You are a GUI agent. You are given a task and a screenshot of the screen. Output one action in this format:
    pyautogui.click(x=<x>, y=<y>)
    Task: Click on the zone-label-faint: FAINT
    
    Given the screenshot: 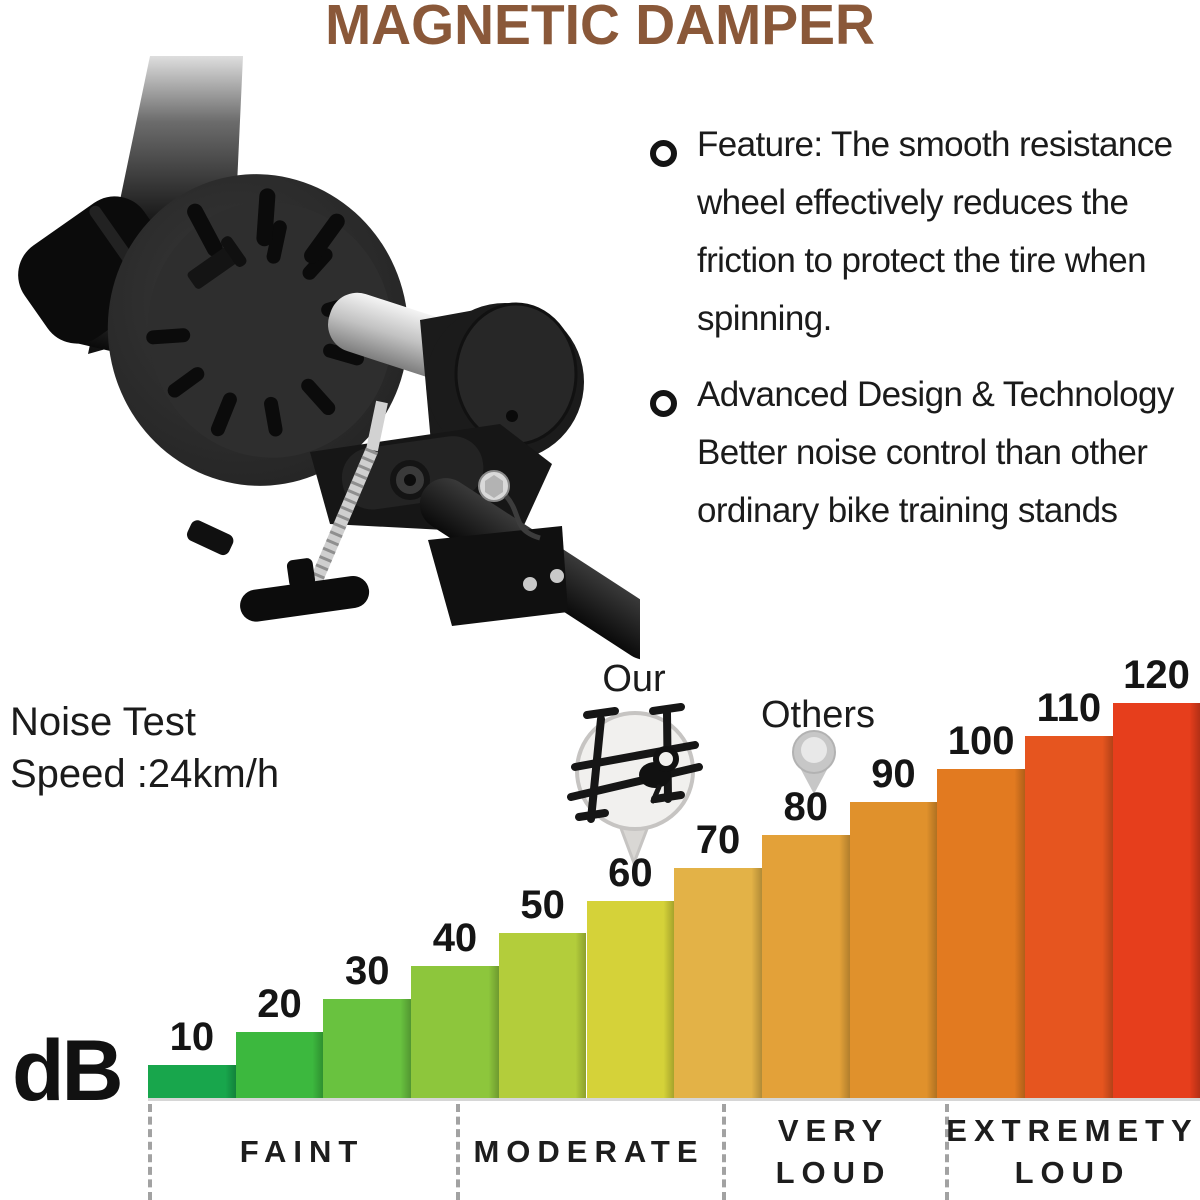 What is the action you would take?
    pyautogui.click(x=302, y=1151)
    